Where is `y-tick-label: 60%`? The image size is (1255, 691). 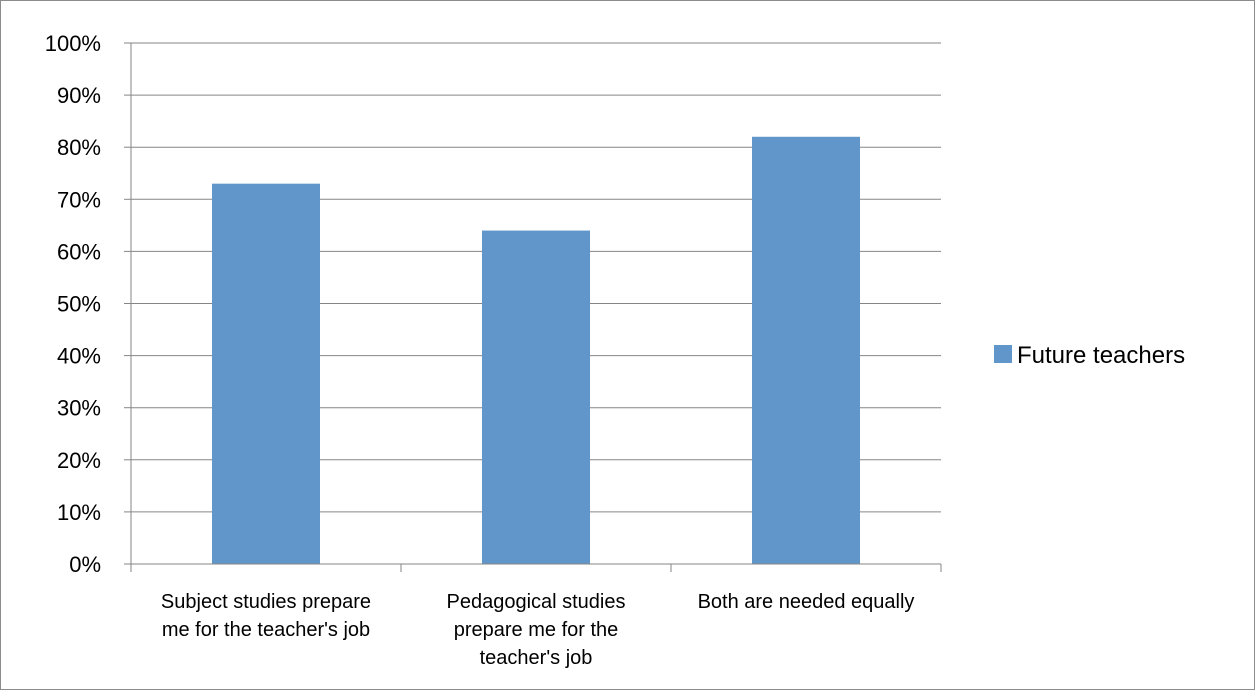
y-tick-label: 60% is located at coordinates (79, 251).